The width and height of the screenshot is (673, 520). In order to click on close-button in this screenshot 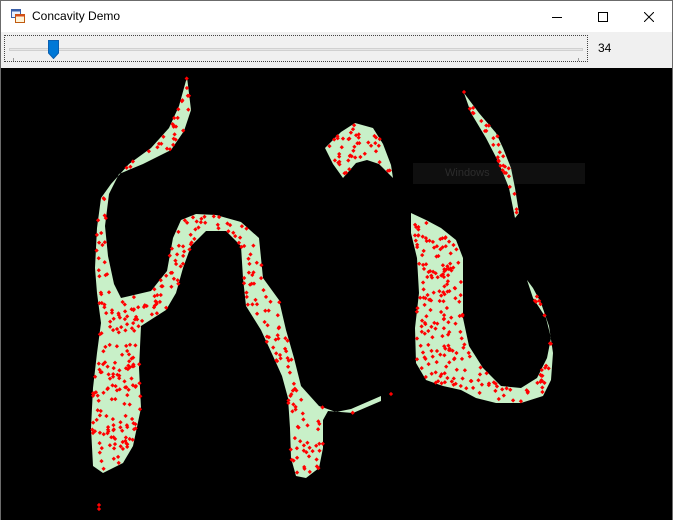, I will do `click(649, 16)`.